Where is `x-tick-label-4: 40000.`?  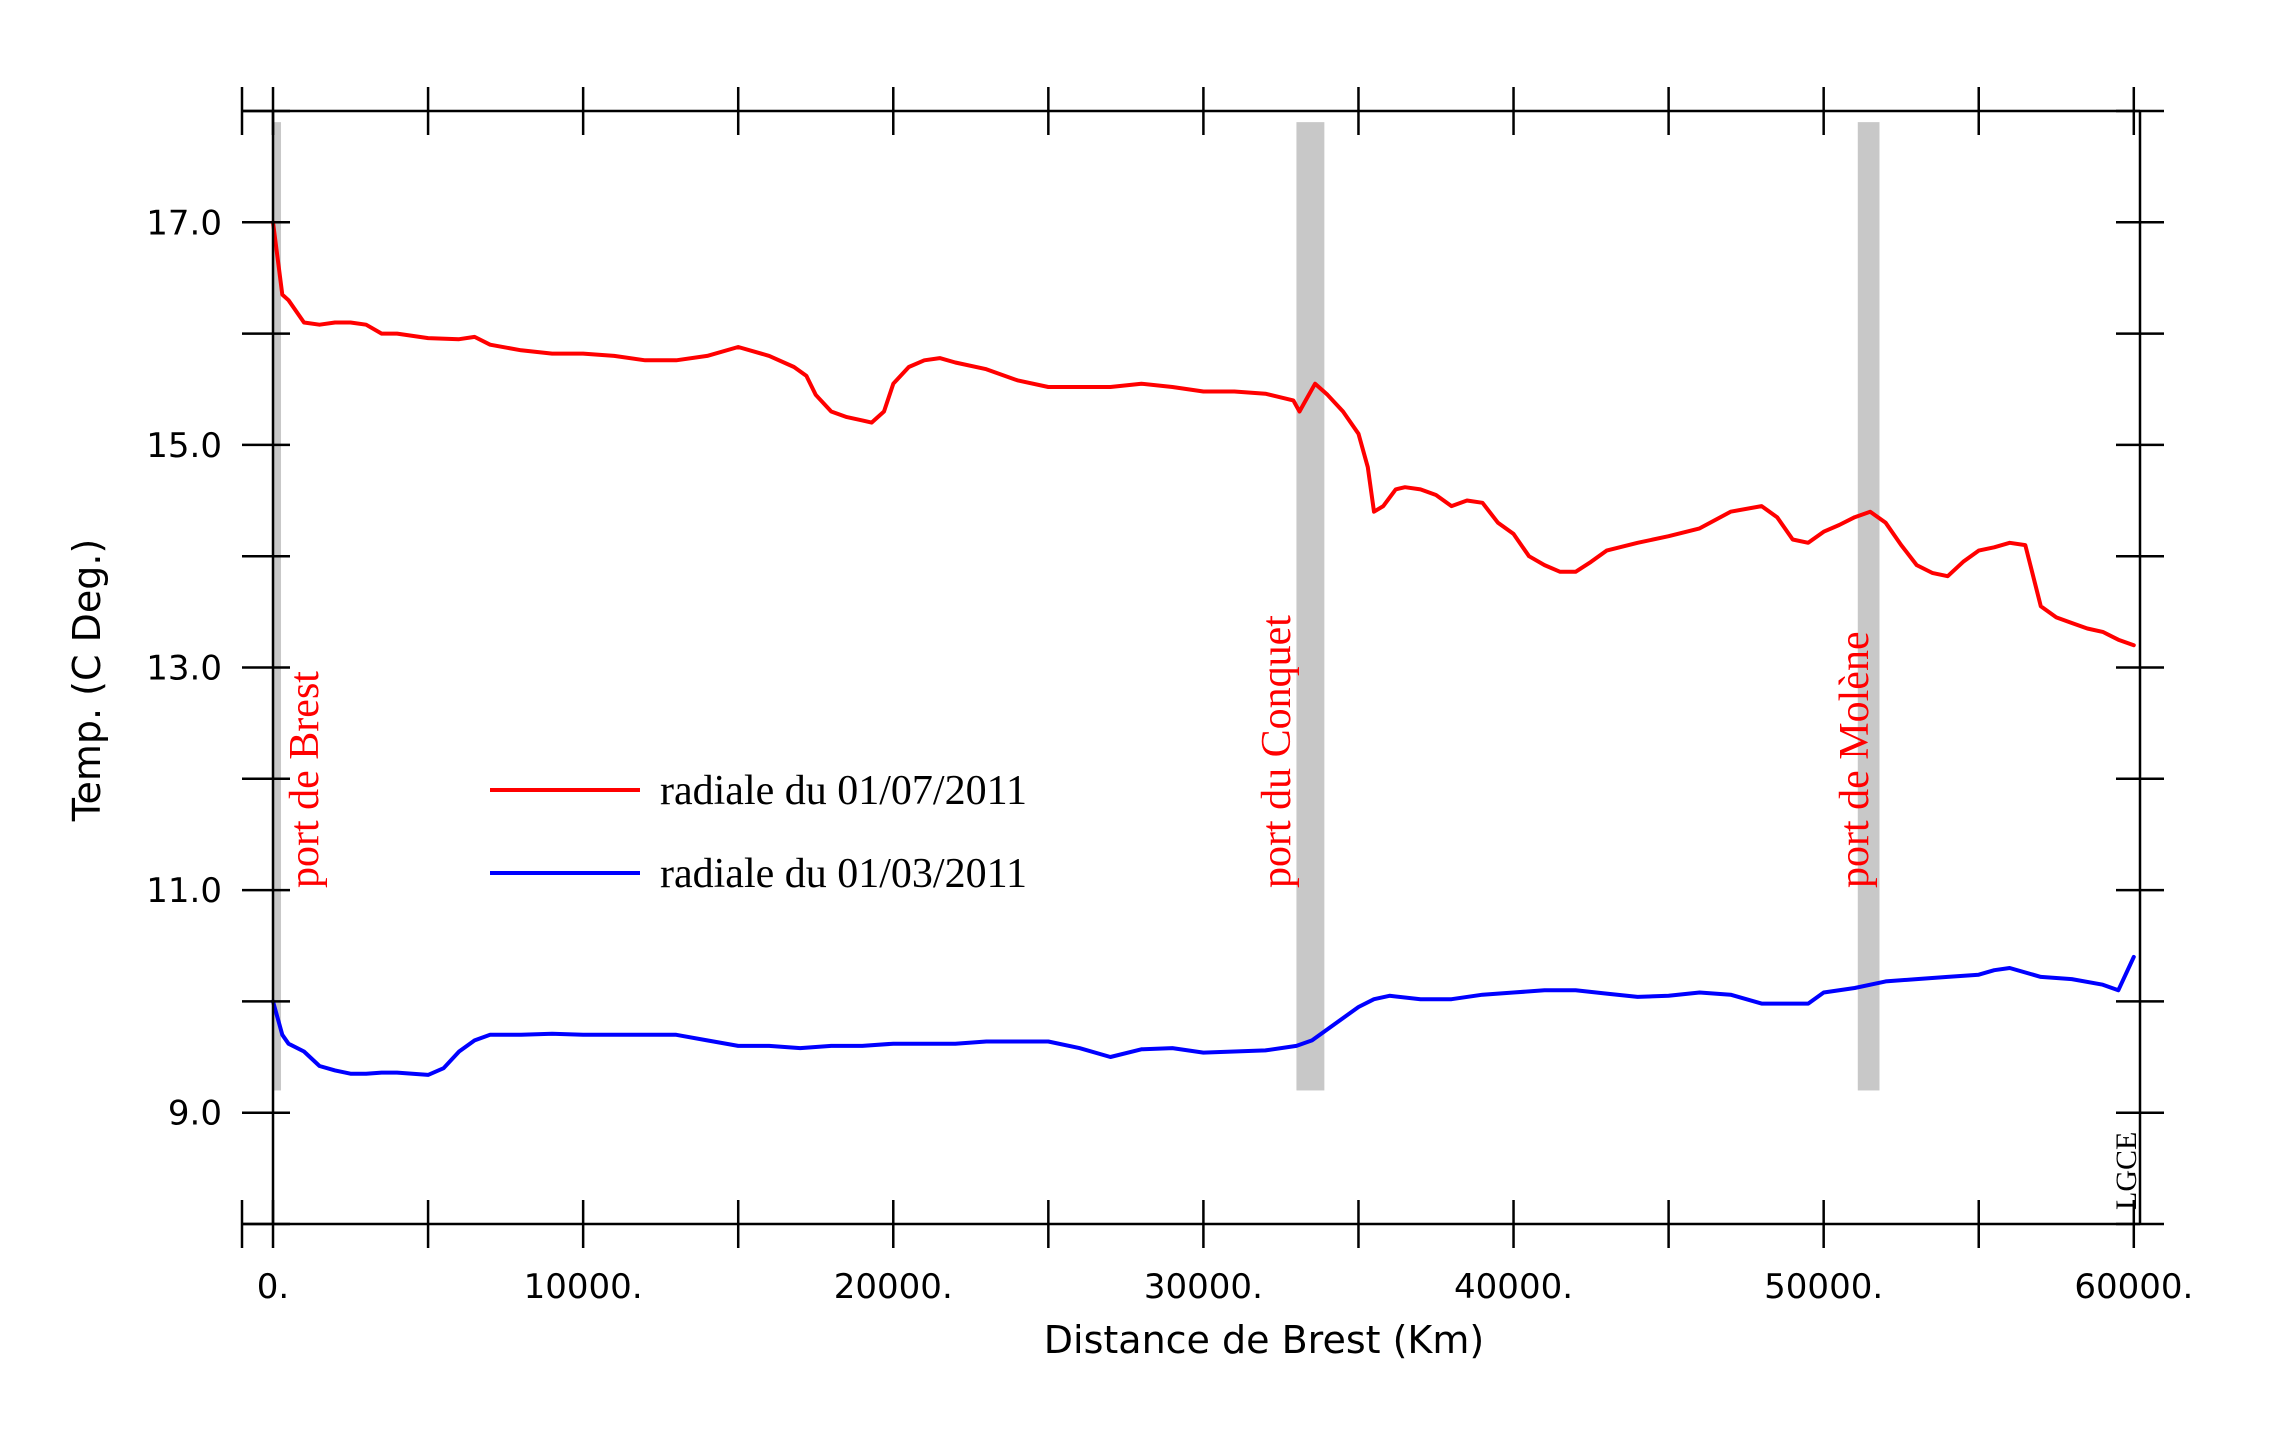 x-tick-label-4: 40000. is located at coordinates (1513, 1287).